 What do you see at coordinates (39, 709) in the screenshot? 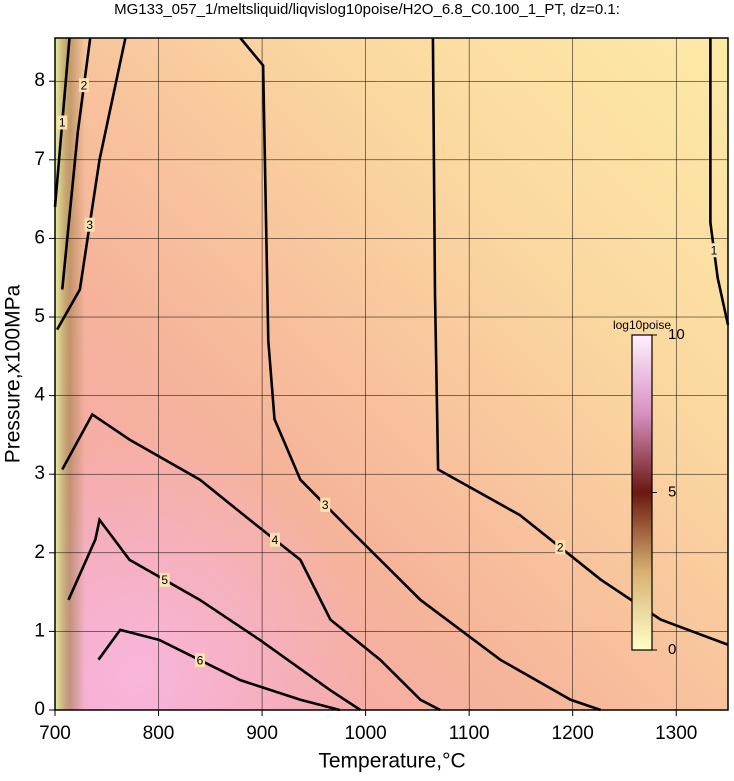
I see `y-tick-label: 0` at bounding box center [39, 709].